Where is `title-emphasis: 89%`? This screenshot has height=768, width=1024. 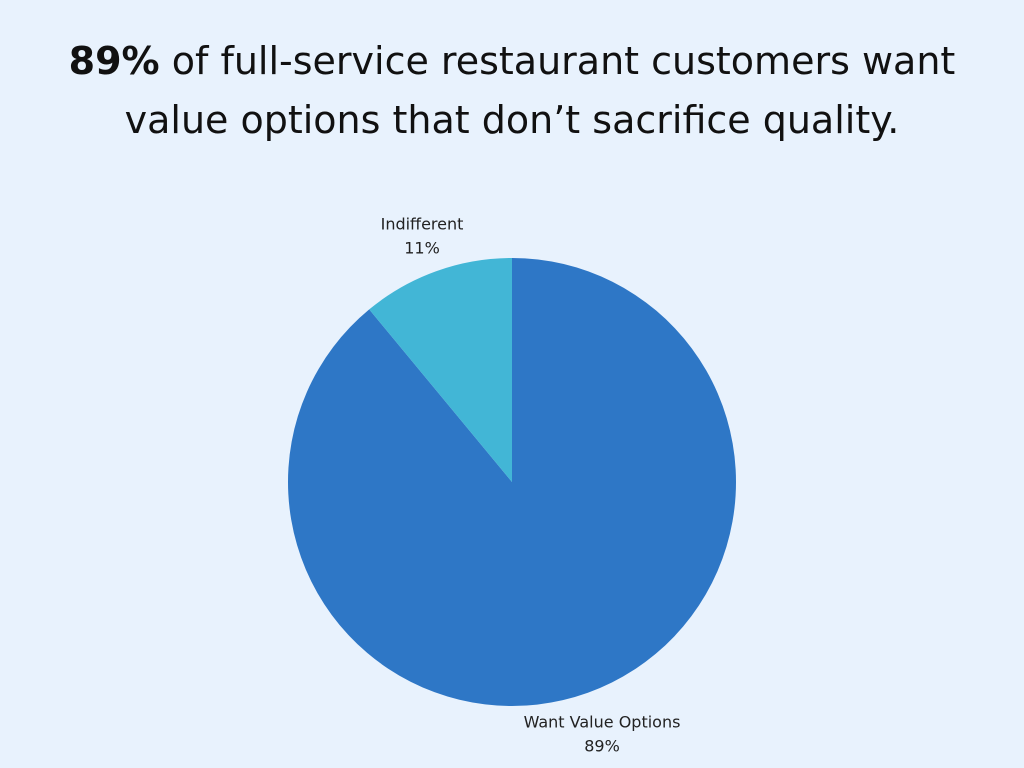 title-emphasis: 89% is located at coordinates (114, 61).